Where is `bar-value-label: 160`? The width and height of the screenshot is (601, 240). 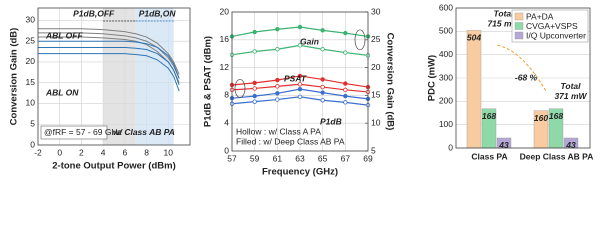 bar-value-label: 160 is located at coordinates (541, 118).